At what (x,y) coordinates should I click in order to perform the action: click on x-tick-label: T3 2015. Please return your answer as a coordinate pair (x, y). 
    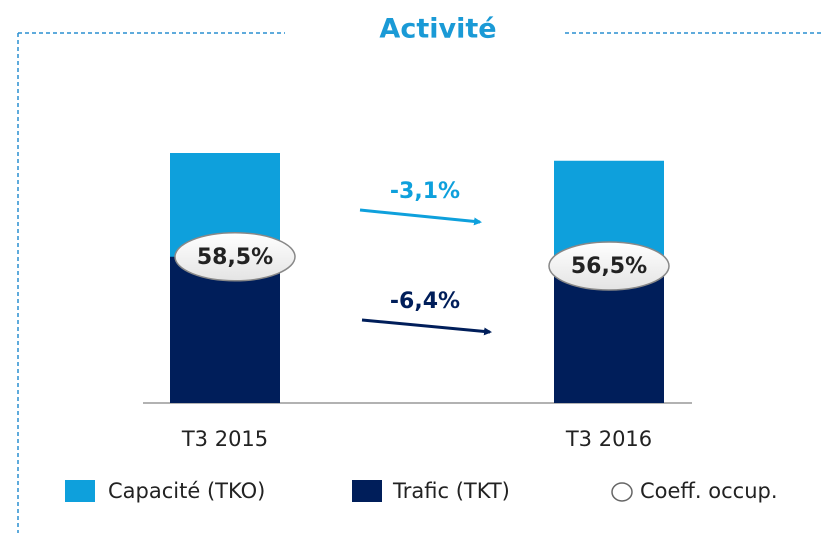
    Looking at the image, I should click on (224, 439).